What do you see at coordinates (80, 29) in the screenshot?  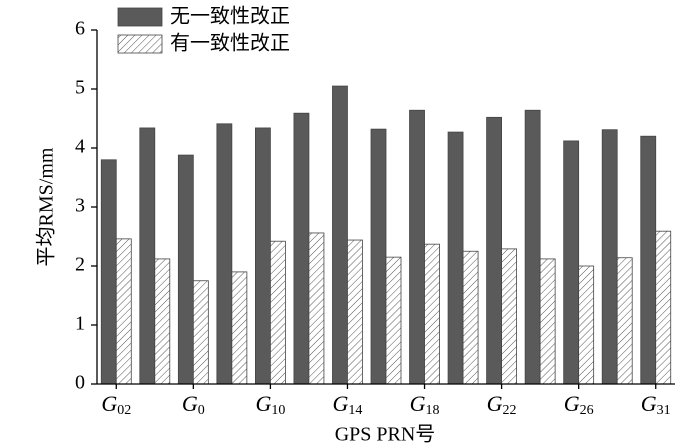 I see `y-tick-label: 6` at bounding box center [80, 29].